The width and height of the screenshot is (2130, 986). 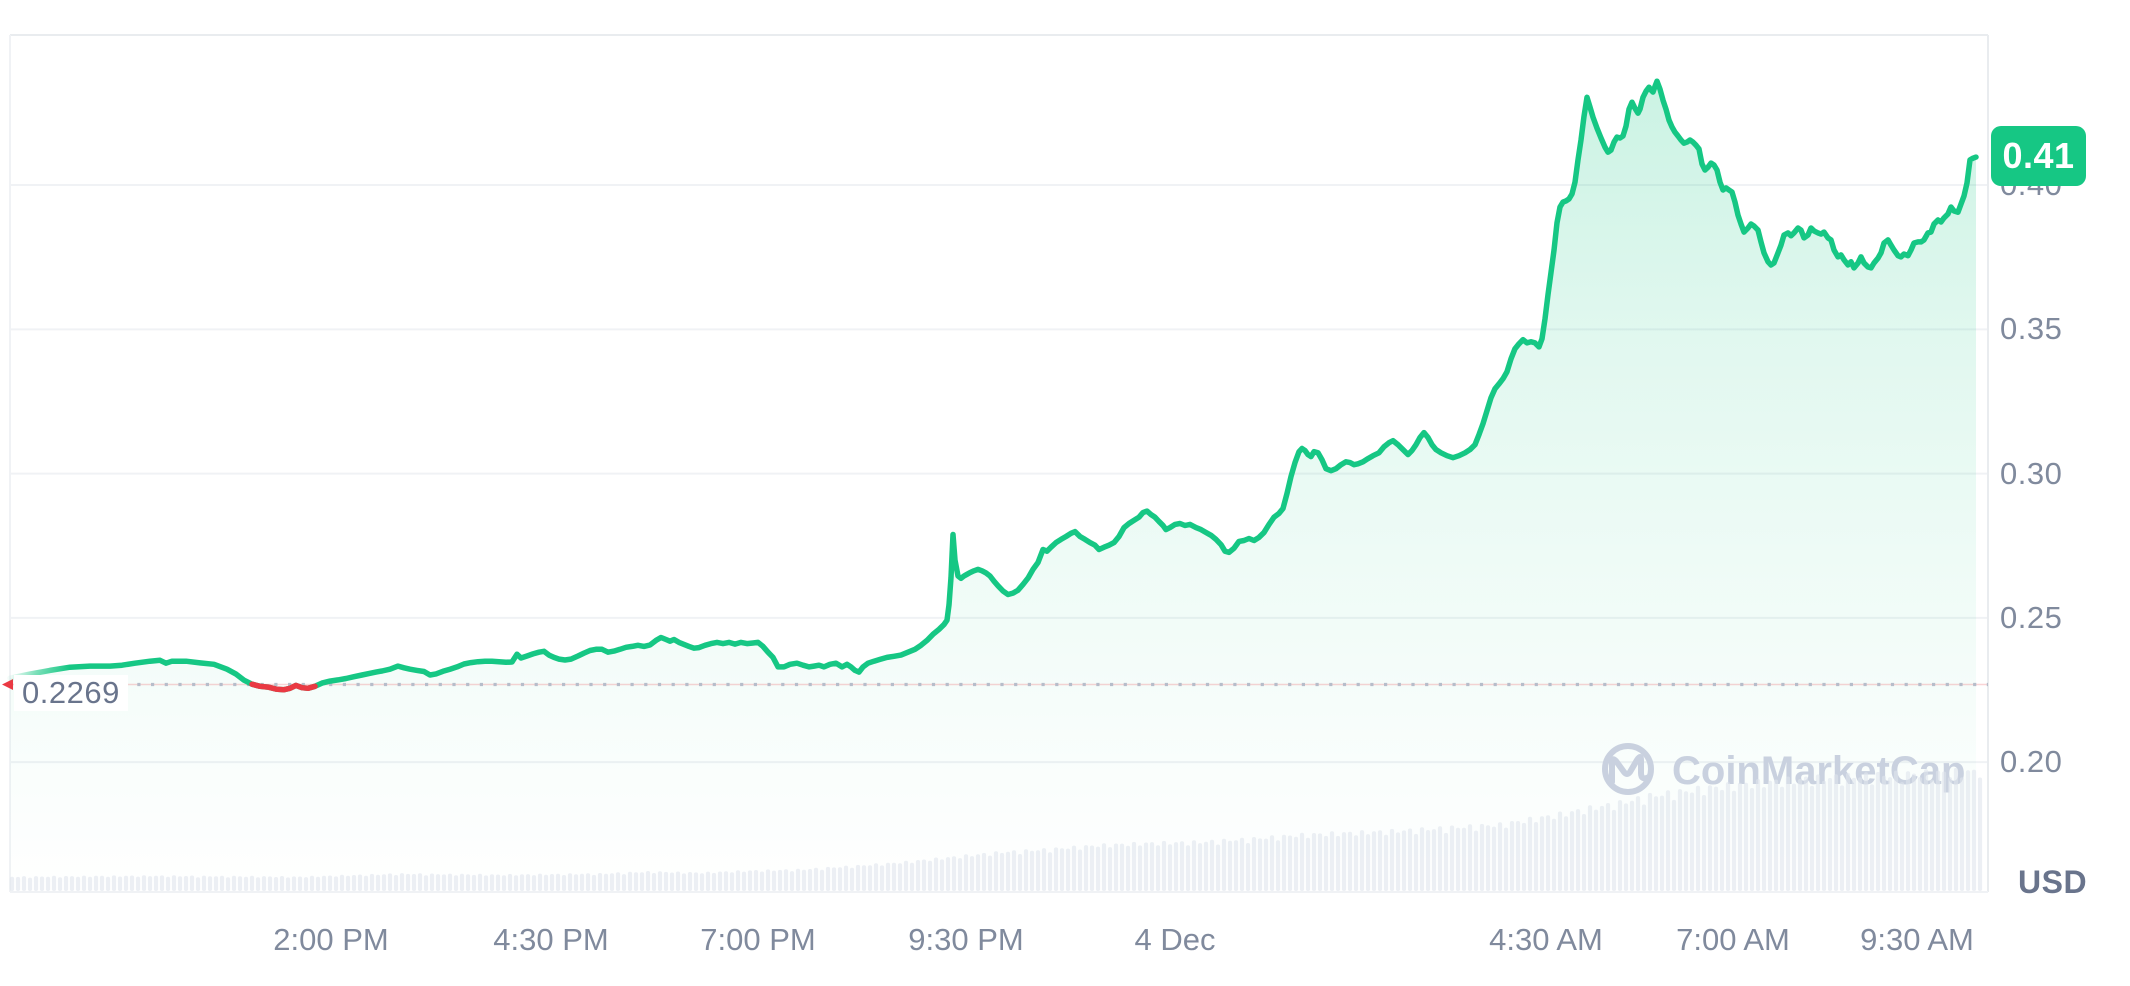 I want to click on x-axis-tick-label: 7:00 PM, so click(x=758, y=939).